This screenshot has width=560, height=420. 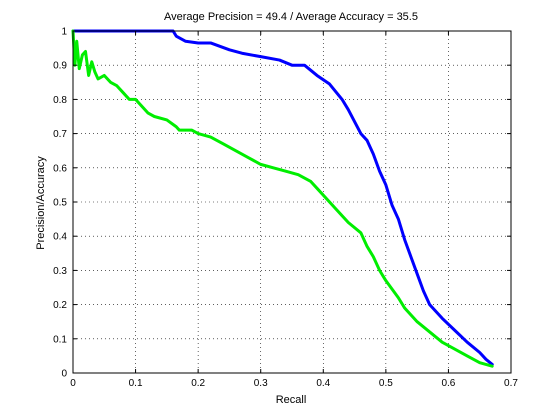 What do you see at coordinates (60, 134) in the screenshot?
I see `y-tick-label: 0.7` at bounding box center [60, 134].